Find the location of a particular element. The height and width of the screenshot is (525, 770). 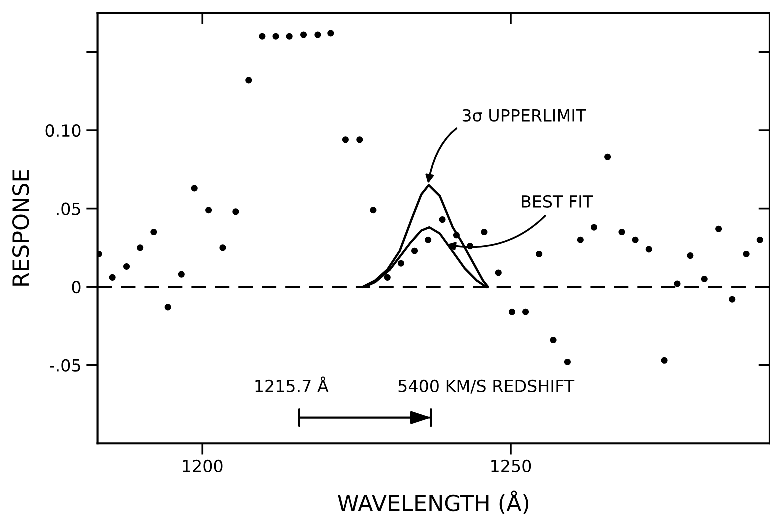

x-tick-label: 1250 is located at coordinates (512, 466).